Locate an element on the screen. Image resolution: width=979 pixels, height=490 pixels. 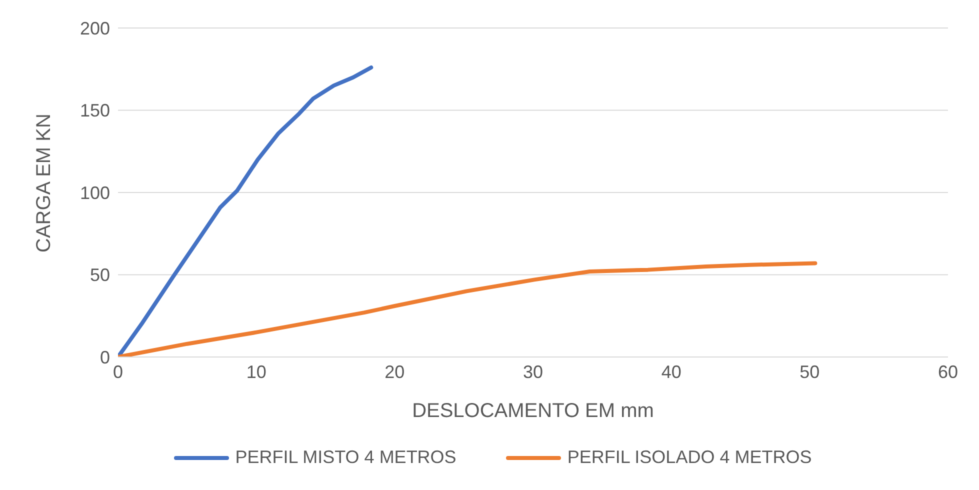
x-tick-label: 40 is located at coordinates (671, 372).